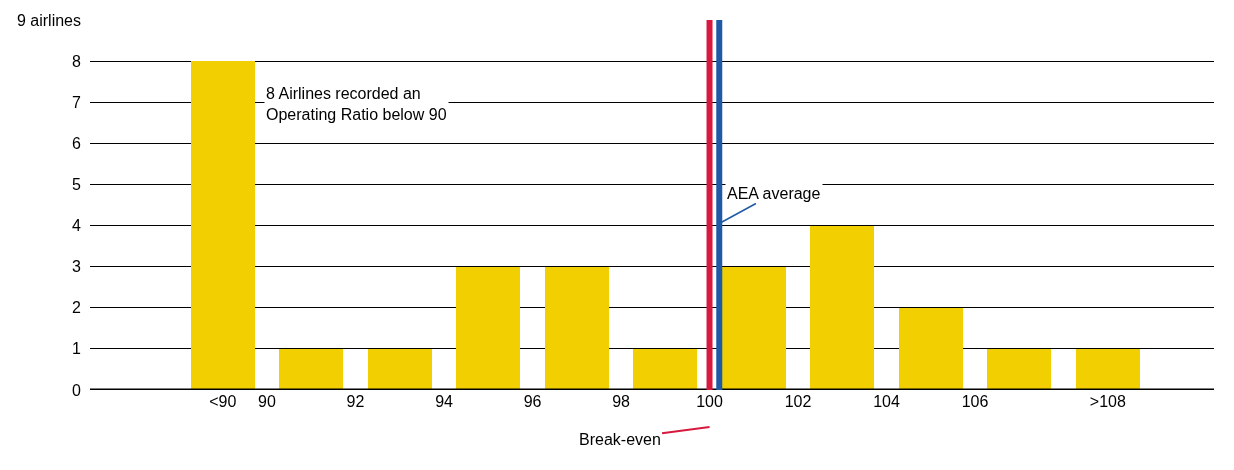  What do you see at coordinates (356, 104) in the screenshot?
I see `annotation: 8 Airlines recorded an Operating Ratio below 90` at bounding box center [356, 104].